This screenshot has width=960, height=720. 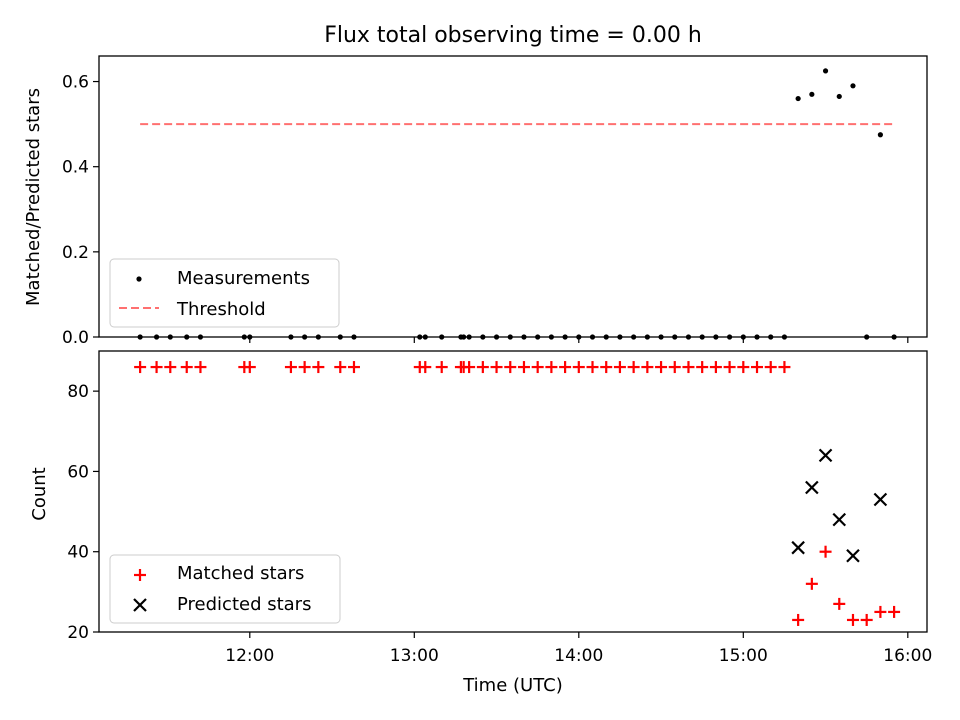 What do you see at coordinates (907, 656) in the screenshot?
I see `x-tick-label: 16:00` at bounding box center [907, 656].